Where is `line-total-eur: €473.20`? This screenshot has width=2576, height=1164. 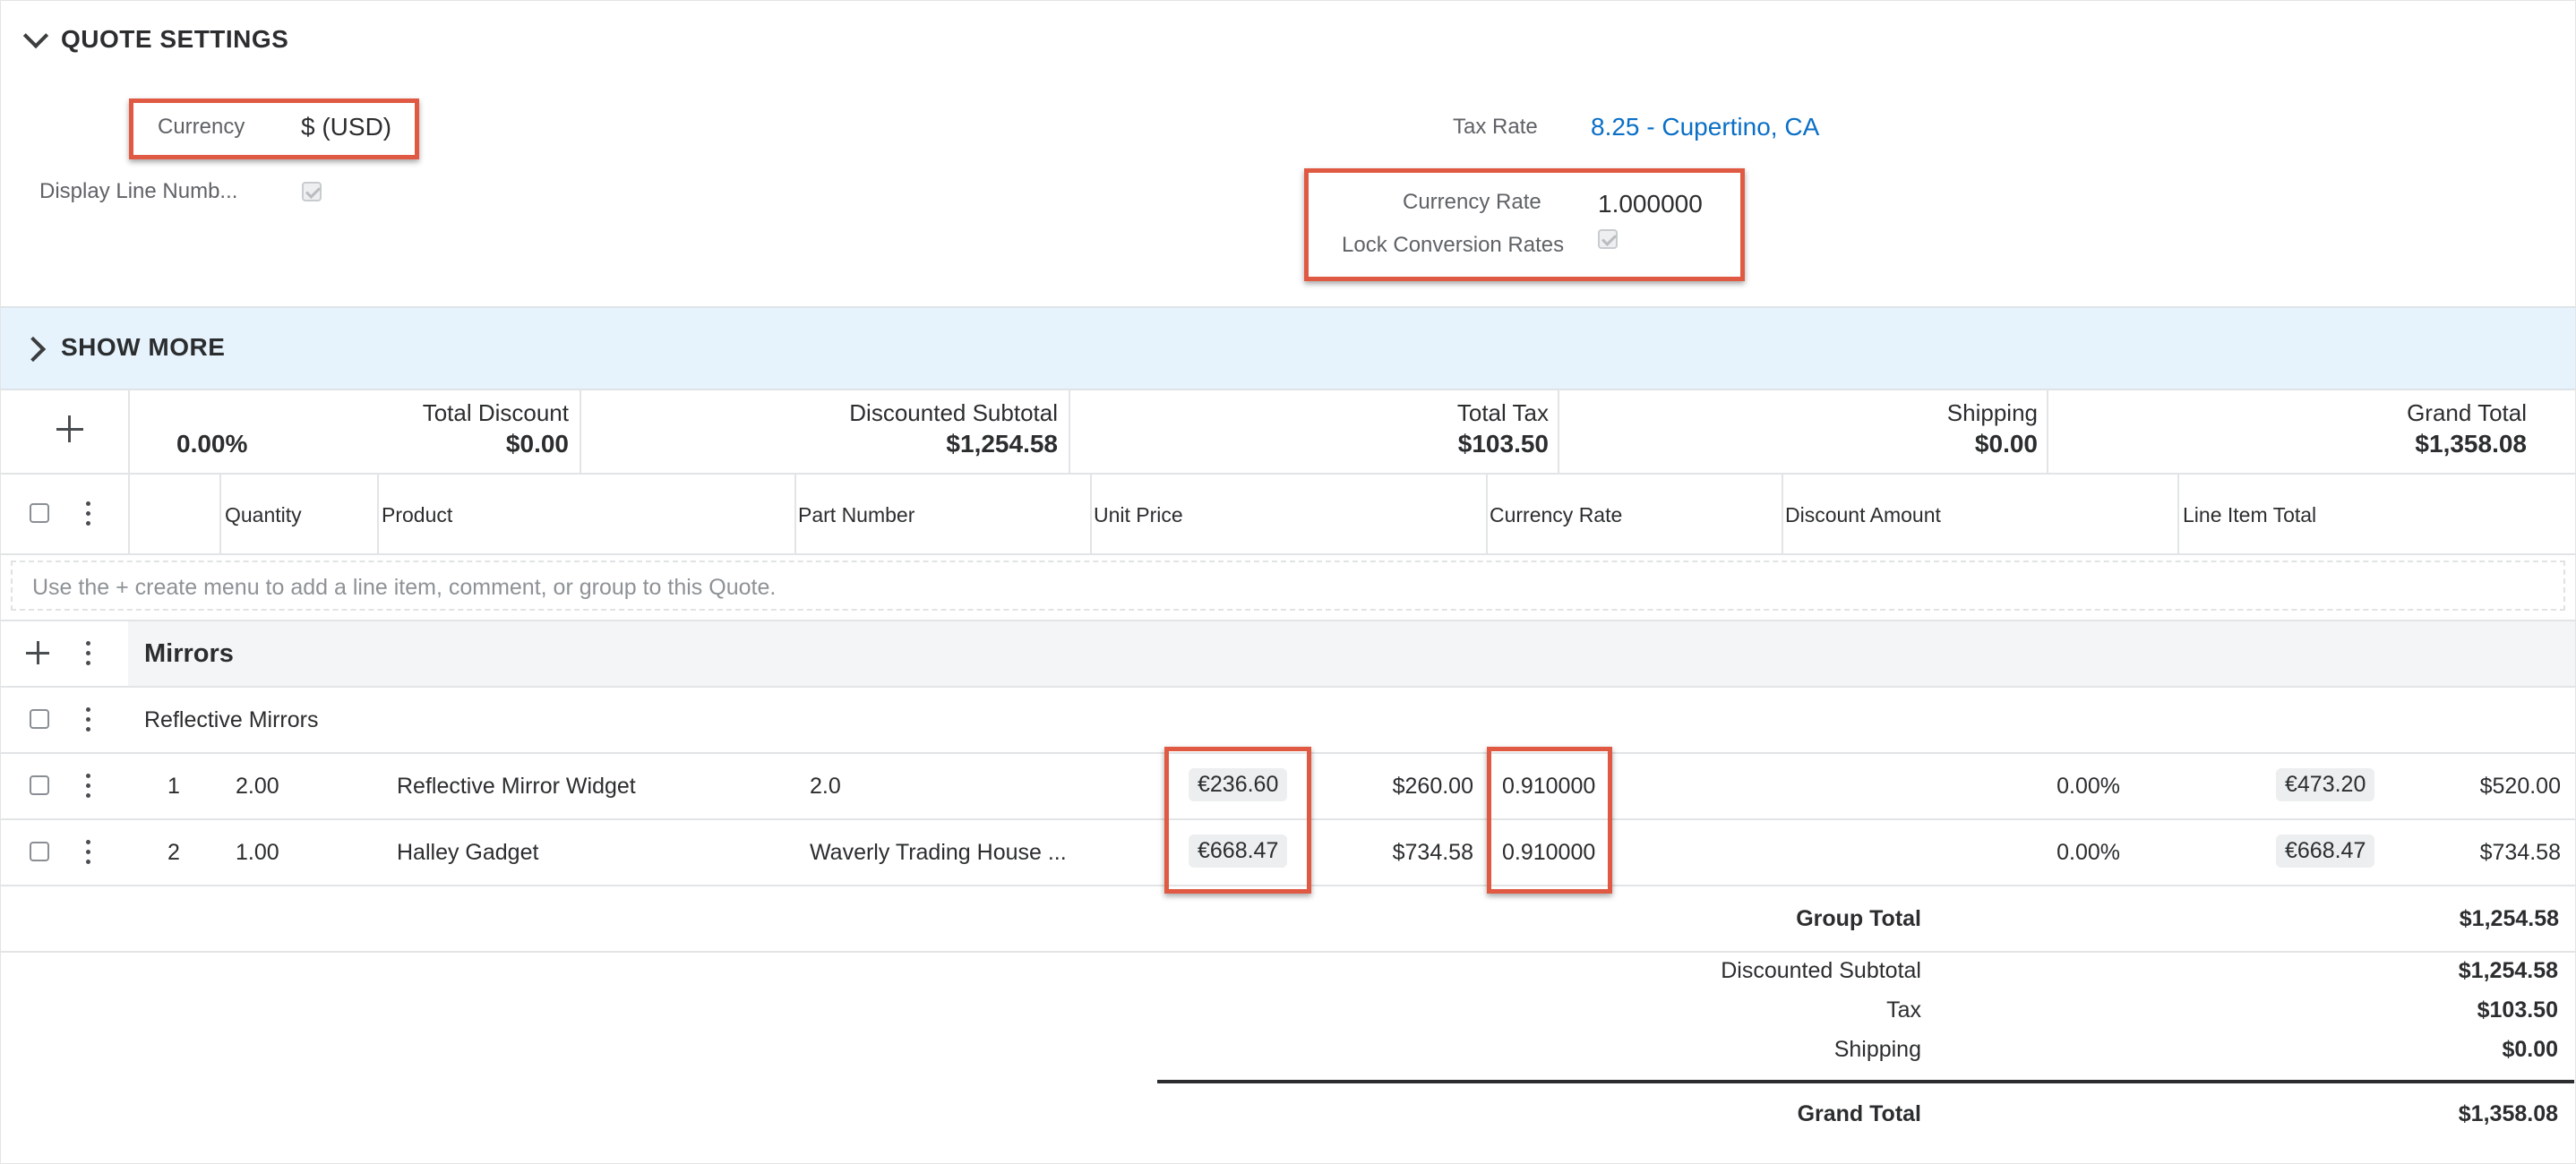 line-total-eur: €473.20 is located at coordinates (2325, 784).